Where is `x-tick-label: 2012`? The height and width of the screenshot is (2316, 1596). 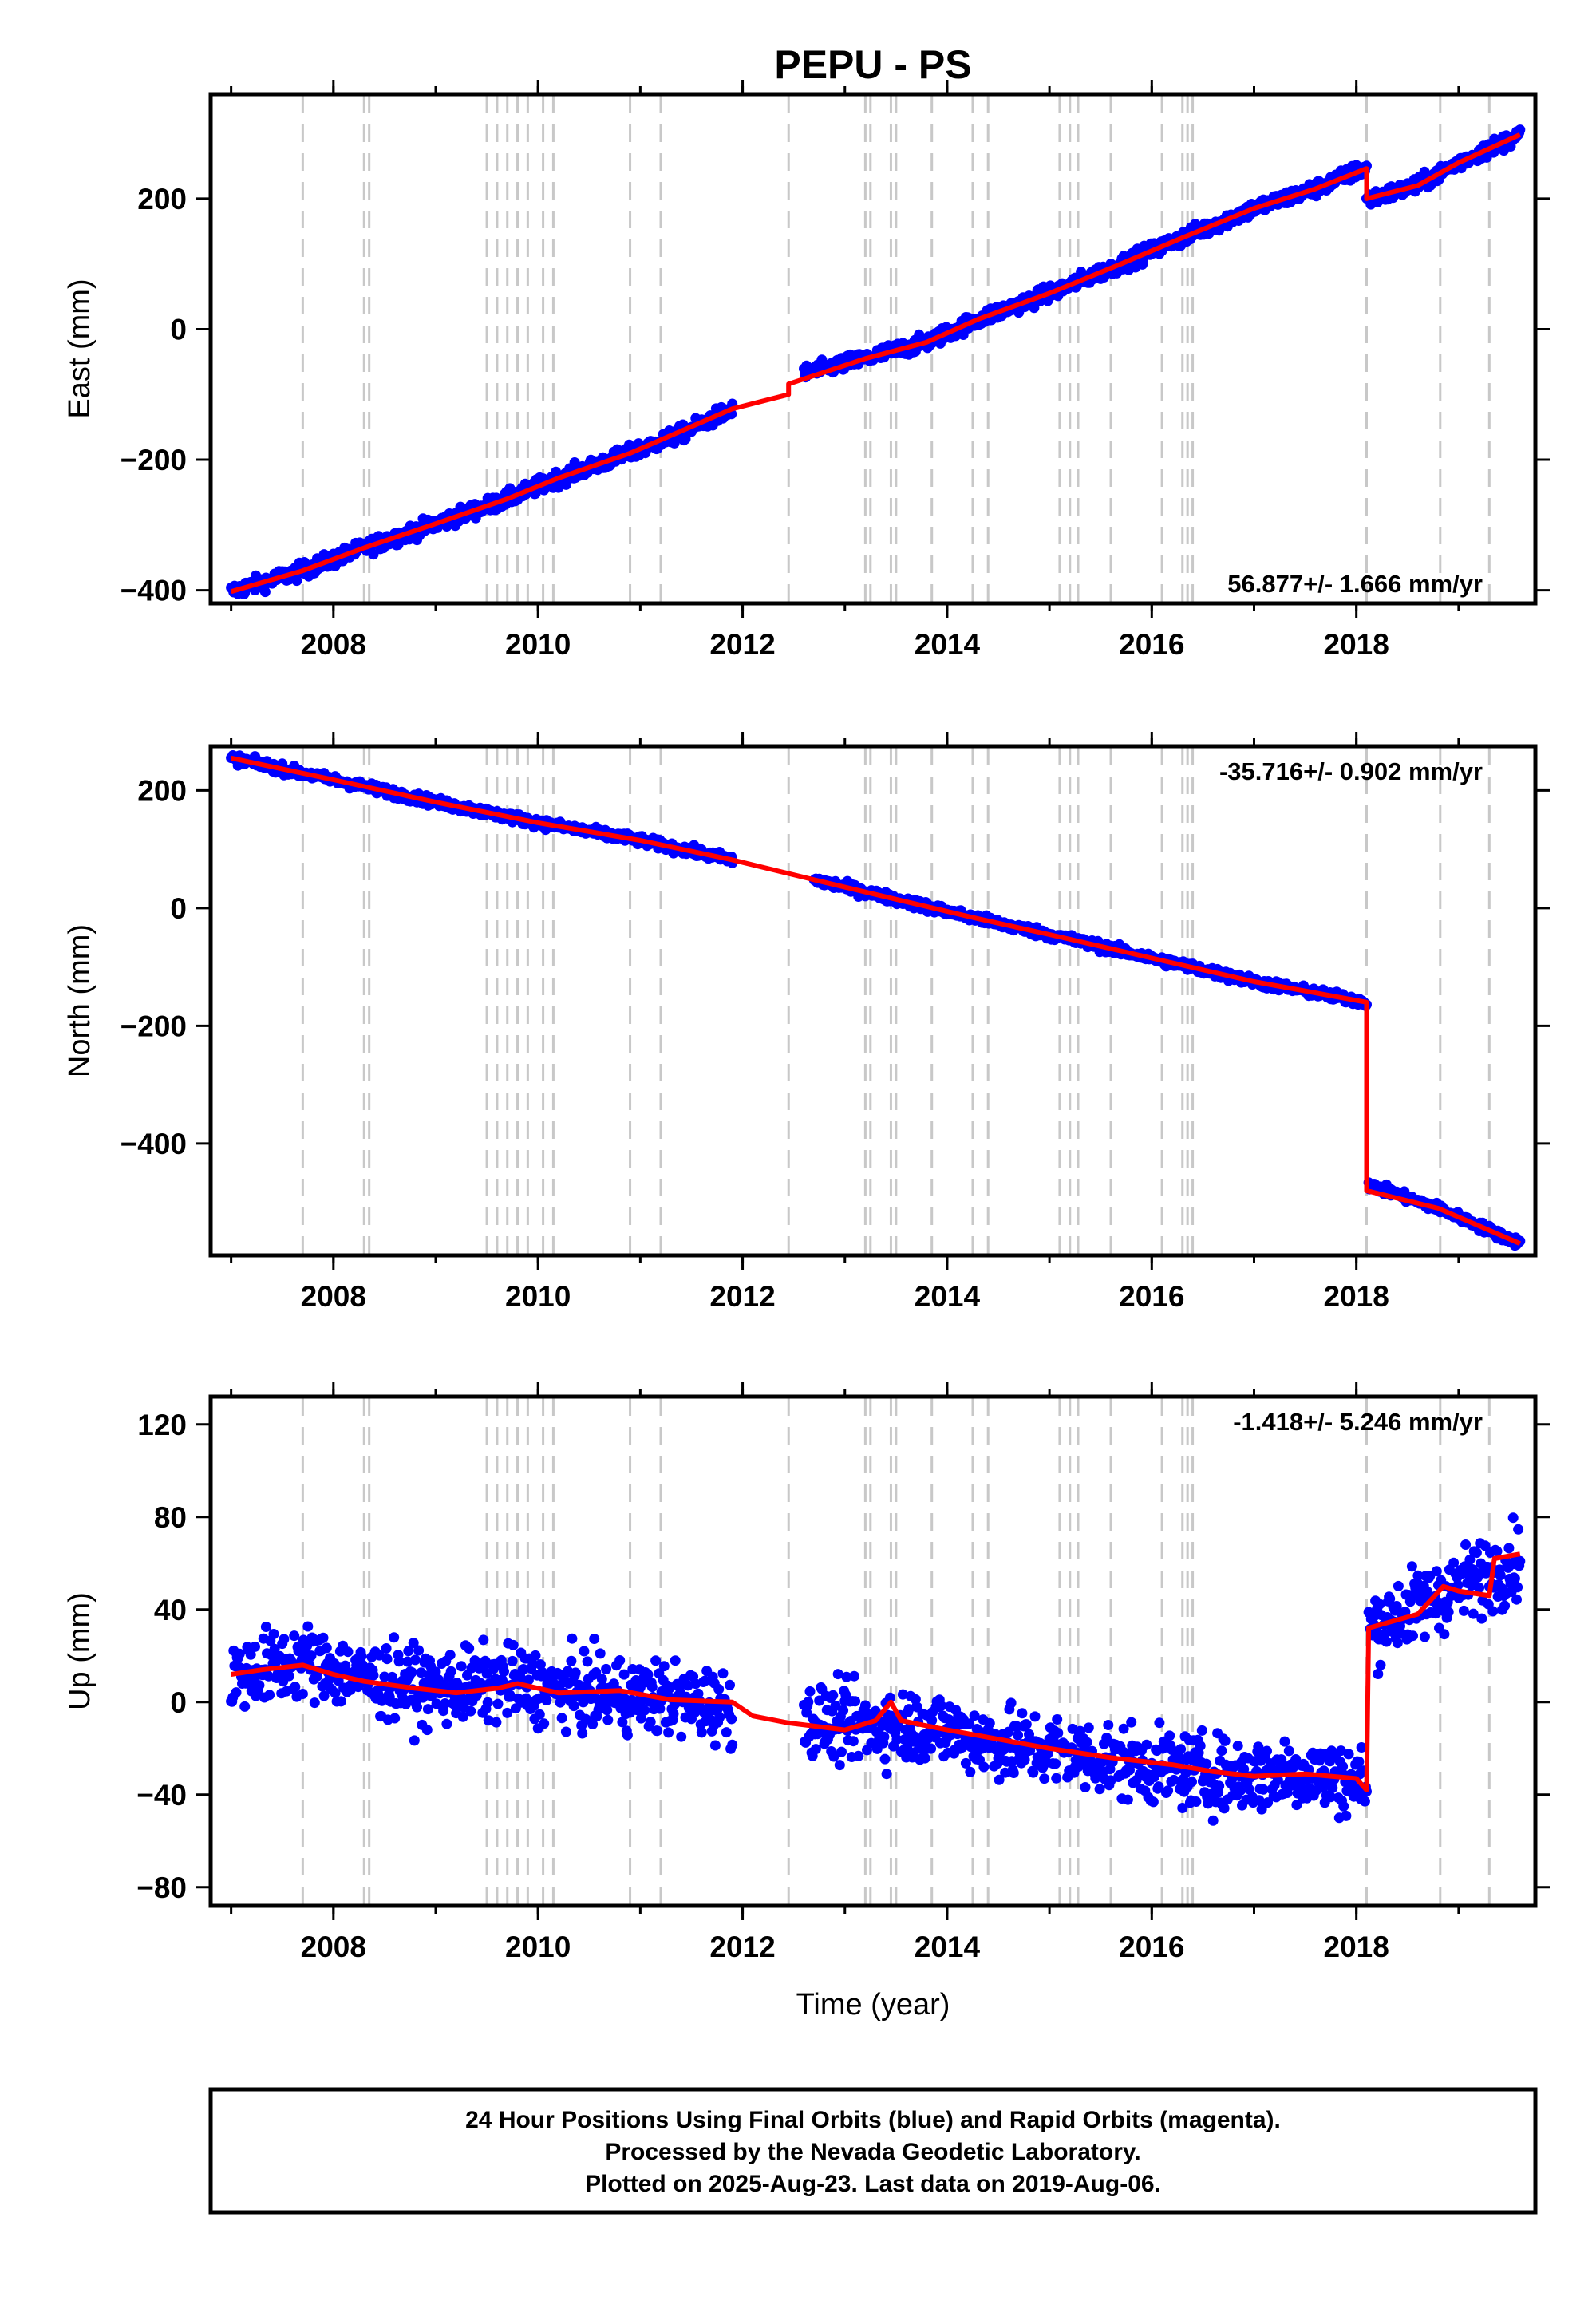
x-tick-label: 2012 is located at coordinates (742, 644).